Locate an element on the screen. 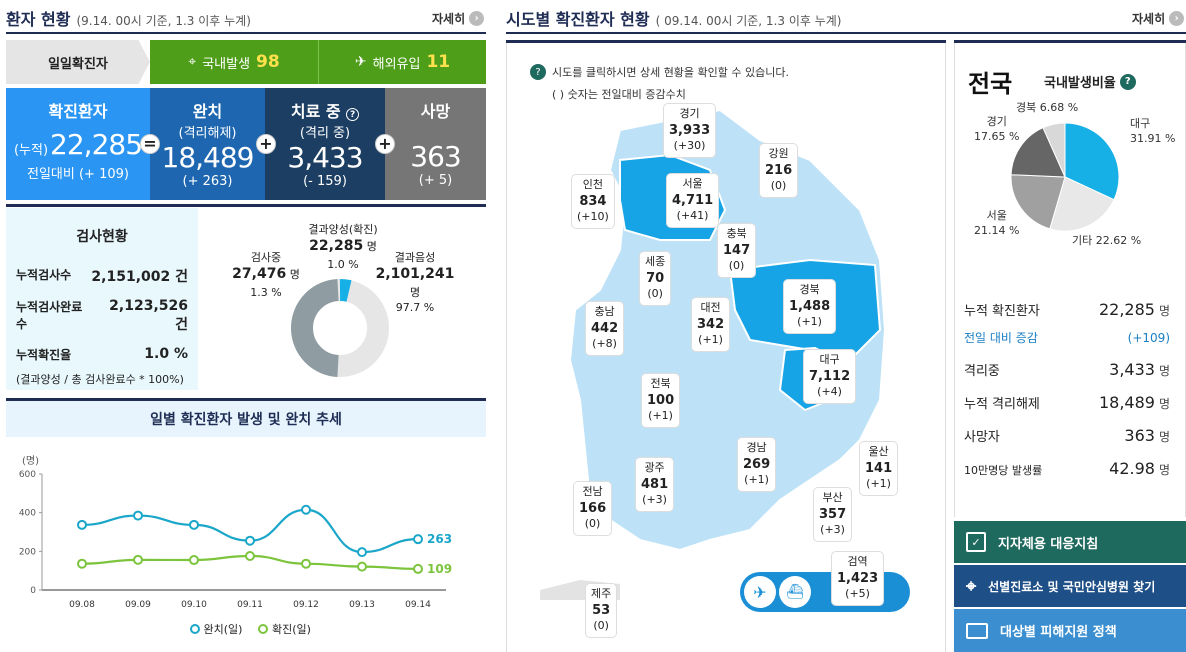 The height and width of the screenshot is (652, 1186). region-card: 대구 7,112 (+4) is located at coordinates (830, 377).